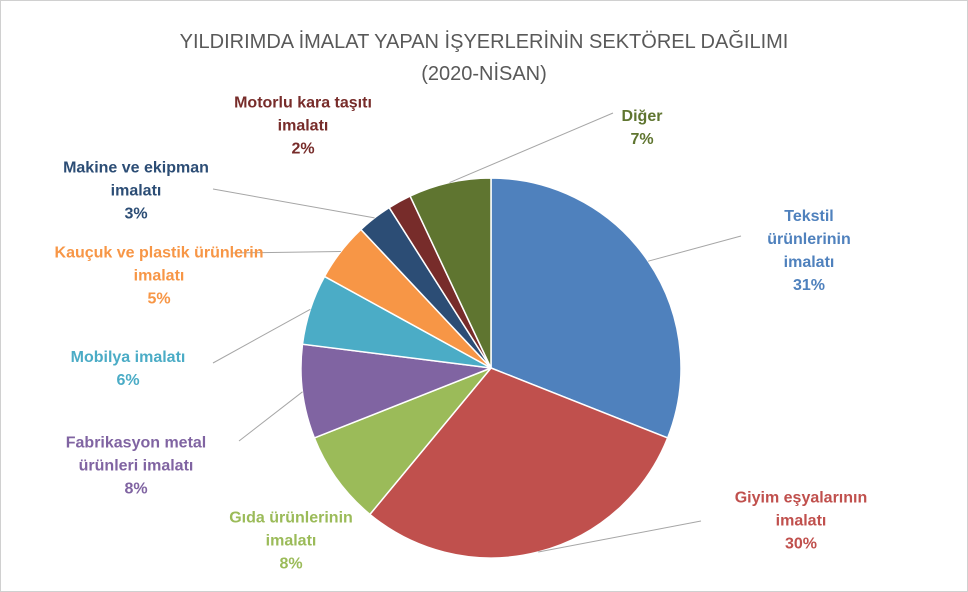  What do you see at coordinates (136, 214) in the screenshot?
I see `value-label: 3%` at bounding box center [136, 214].